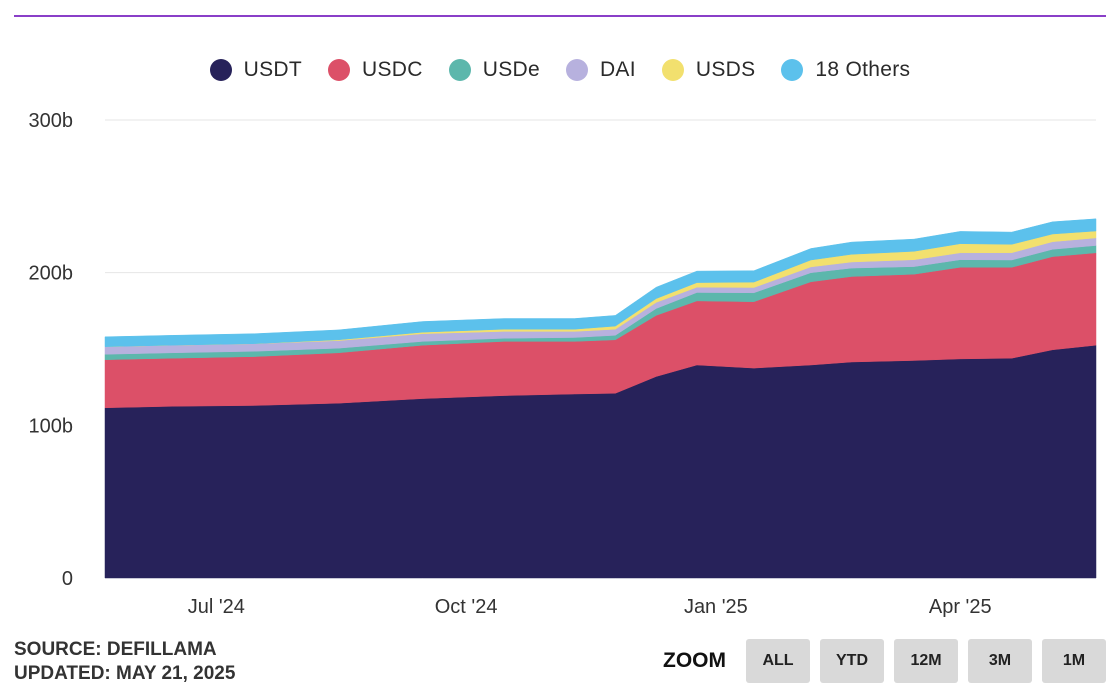  Describe the element at coordinates (51, 121) in the screenshot. I see `y-tick-label: 300b` at that location.